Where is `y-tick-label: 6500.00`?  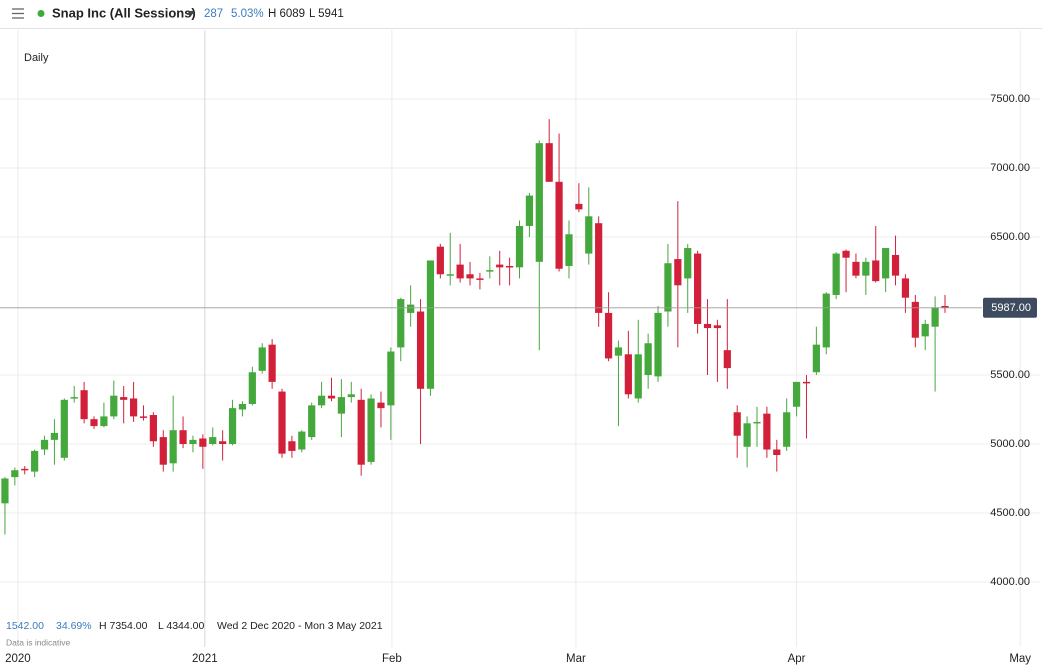
y-tick-label: 6500.00 is located at coordinates (1010, 237).